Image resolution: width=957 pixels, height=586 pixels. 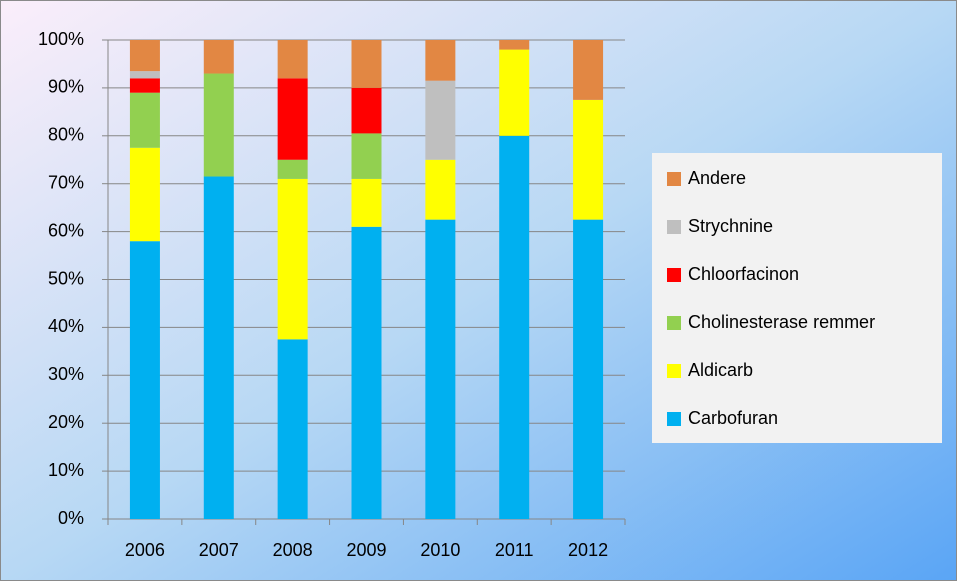 I want to click on y-tick-label: 80%, so click(x=66, y=135).